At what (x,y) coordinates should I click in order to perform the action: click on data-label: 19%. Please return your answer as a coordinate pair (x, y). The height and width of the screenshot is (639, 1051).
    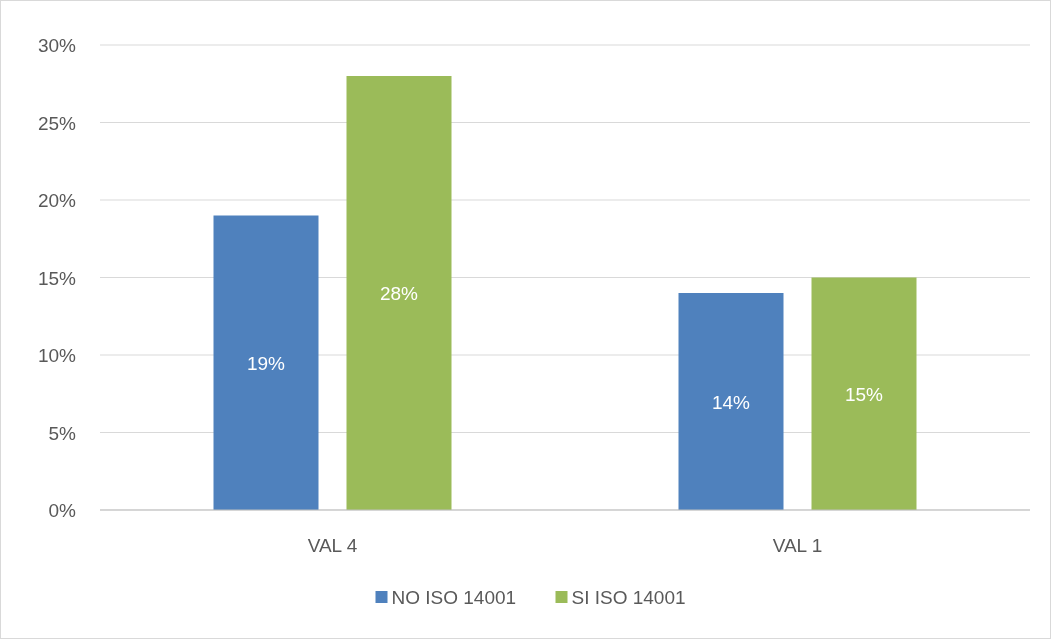
    Looking at the image, I should click on (266, 363).